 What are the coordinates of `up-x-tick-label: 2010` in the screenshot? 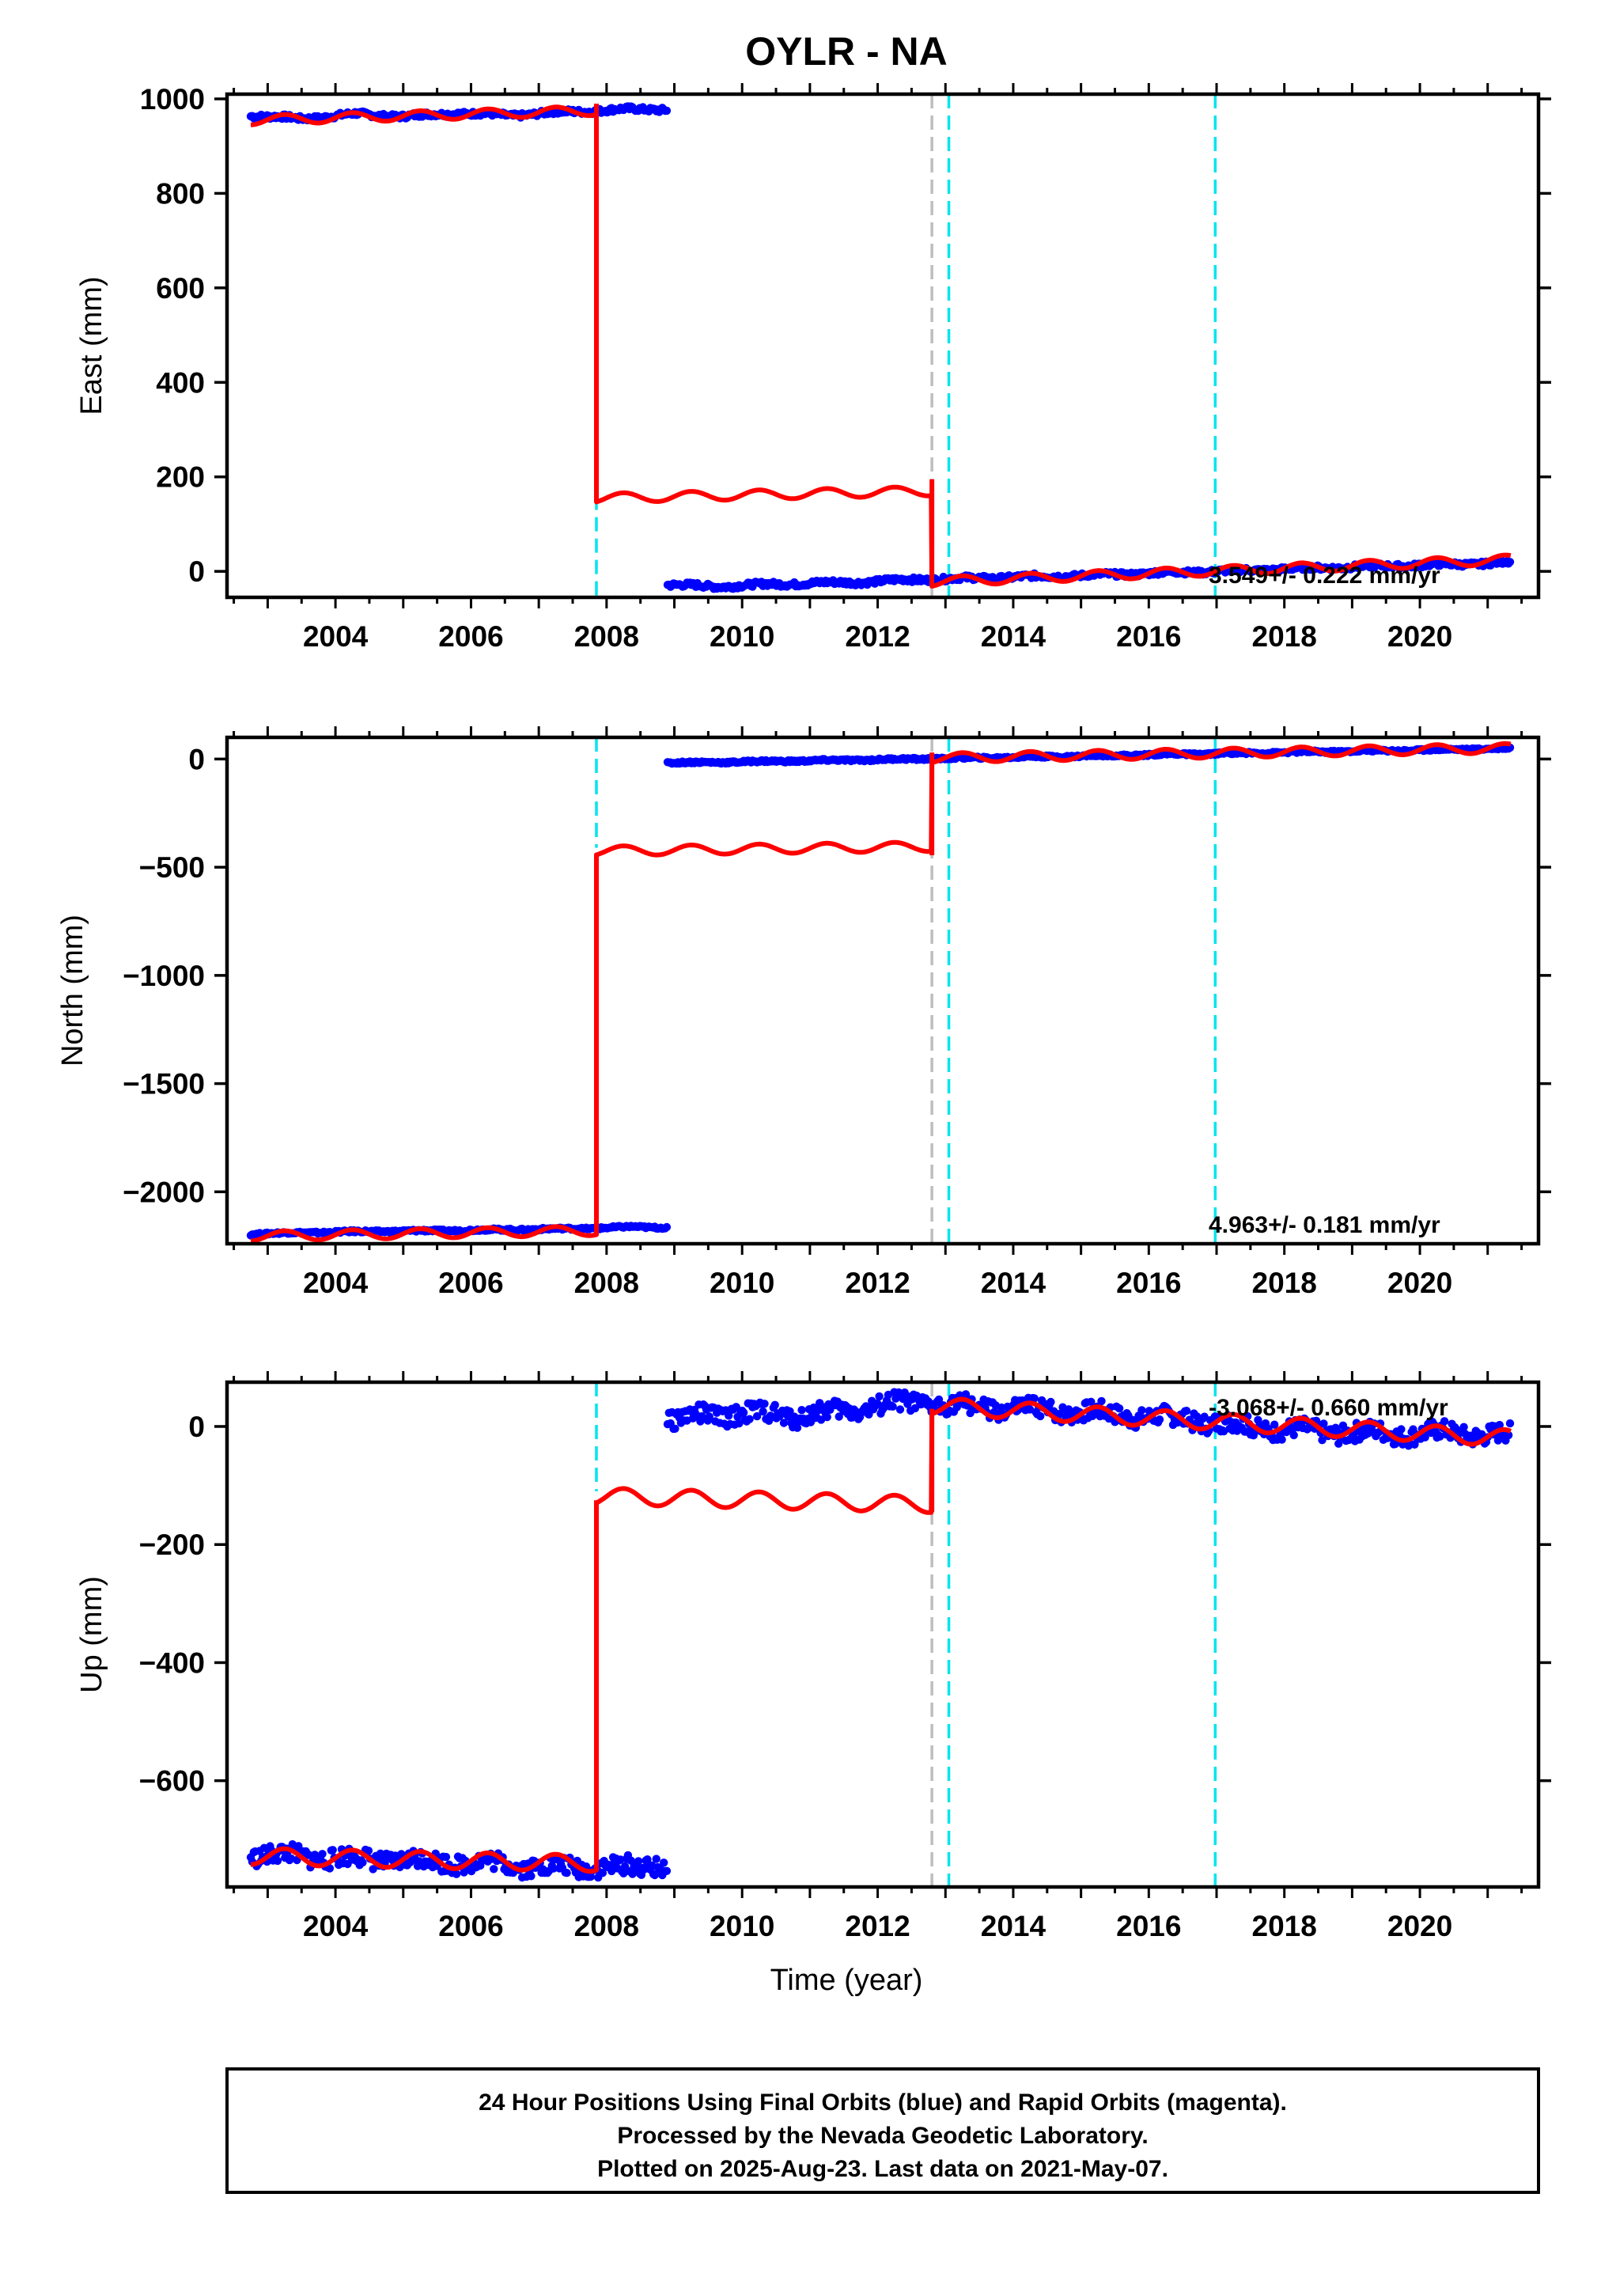 It's located at (742, 1926).